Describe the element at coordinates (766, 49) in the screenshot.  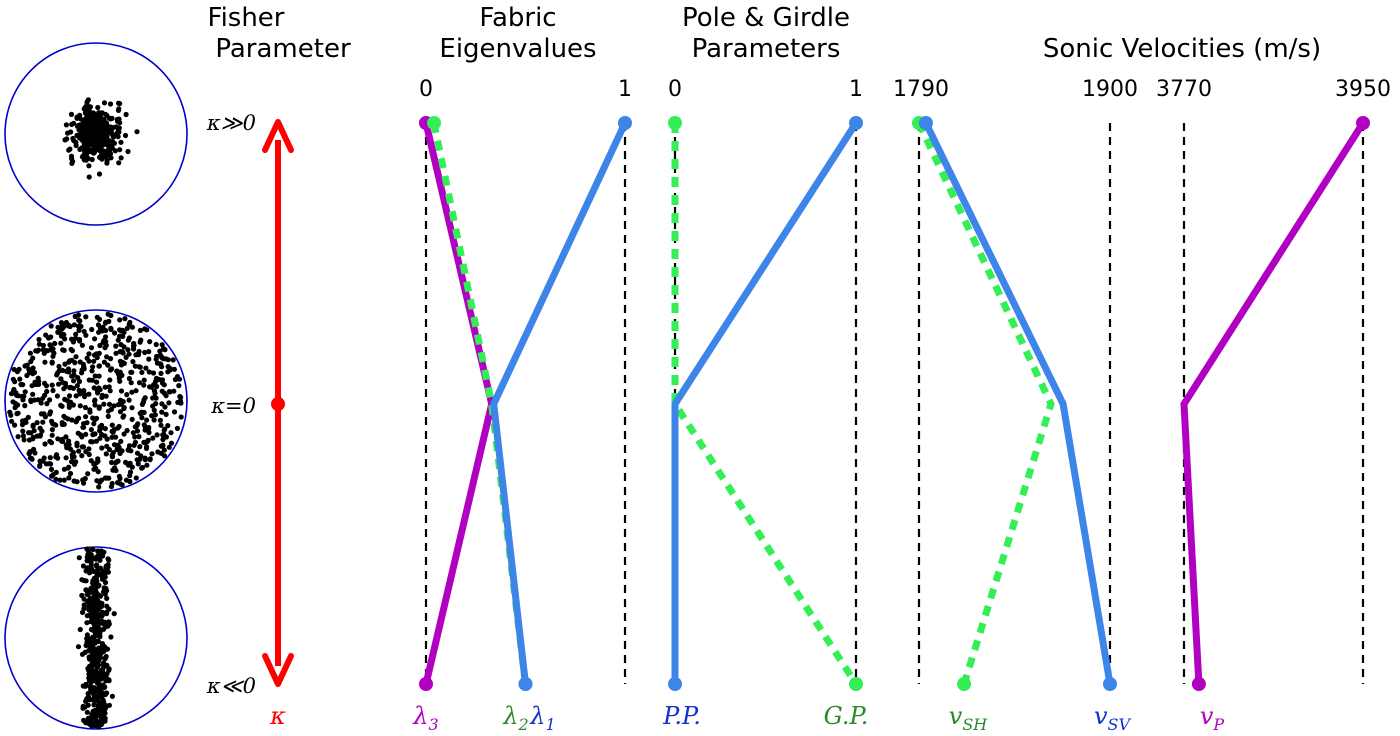
I see `pole-girdle-title-line-2: Parameters` at that location.